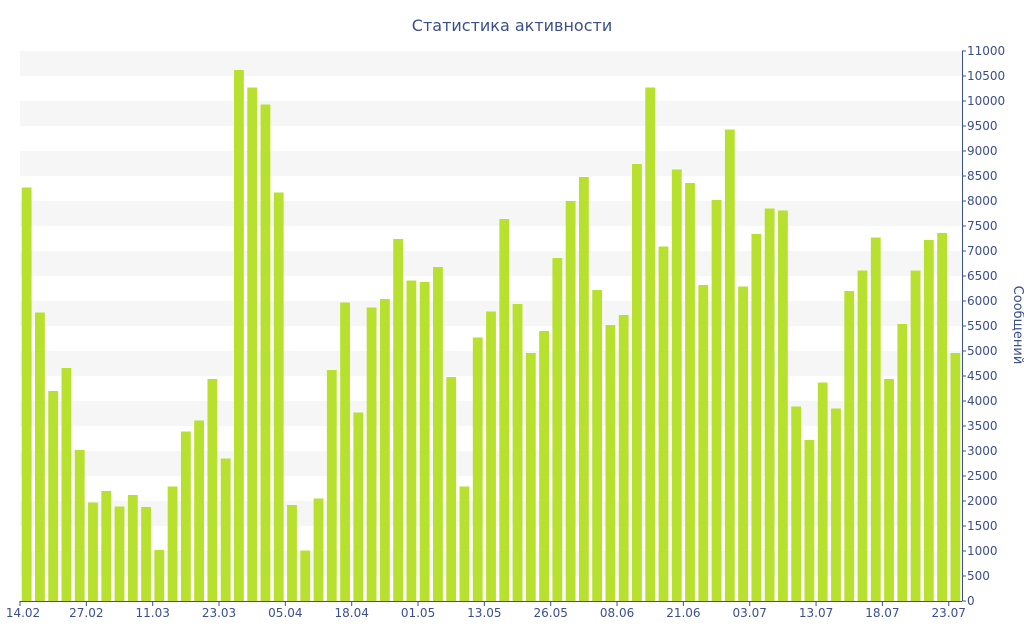 The width and height of the screenshot is (1024, 644). I want to click on y-tick-label: 3500, so click(982, 426).